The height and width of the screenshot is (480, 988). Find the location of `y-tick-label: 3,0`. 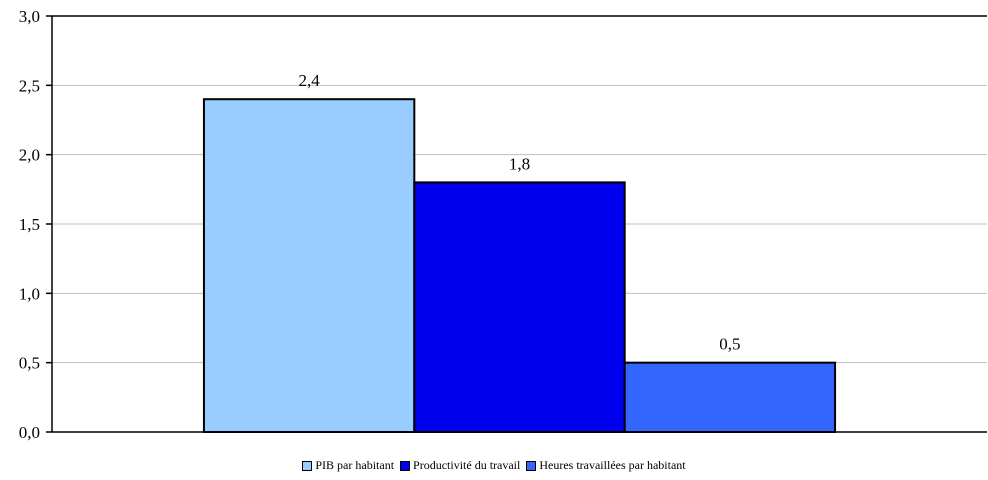

y-tick-label: 3,0 is located at coordinates (29, 16).